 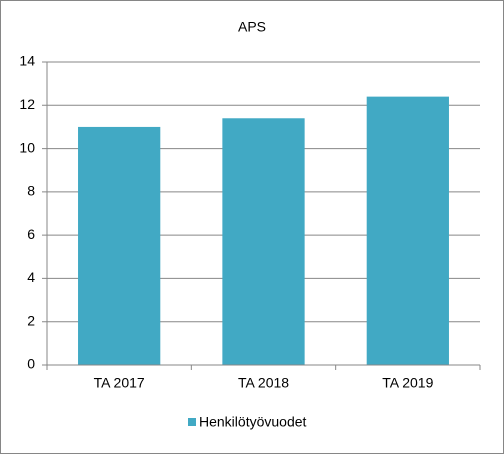 What do you see at coordinates (31, 191) in the screenshot?
I see `y-tick-label: 8` at bounding box center [31, 191].